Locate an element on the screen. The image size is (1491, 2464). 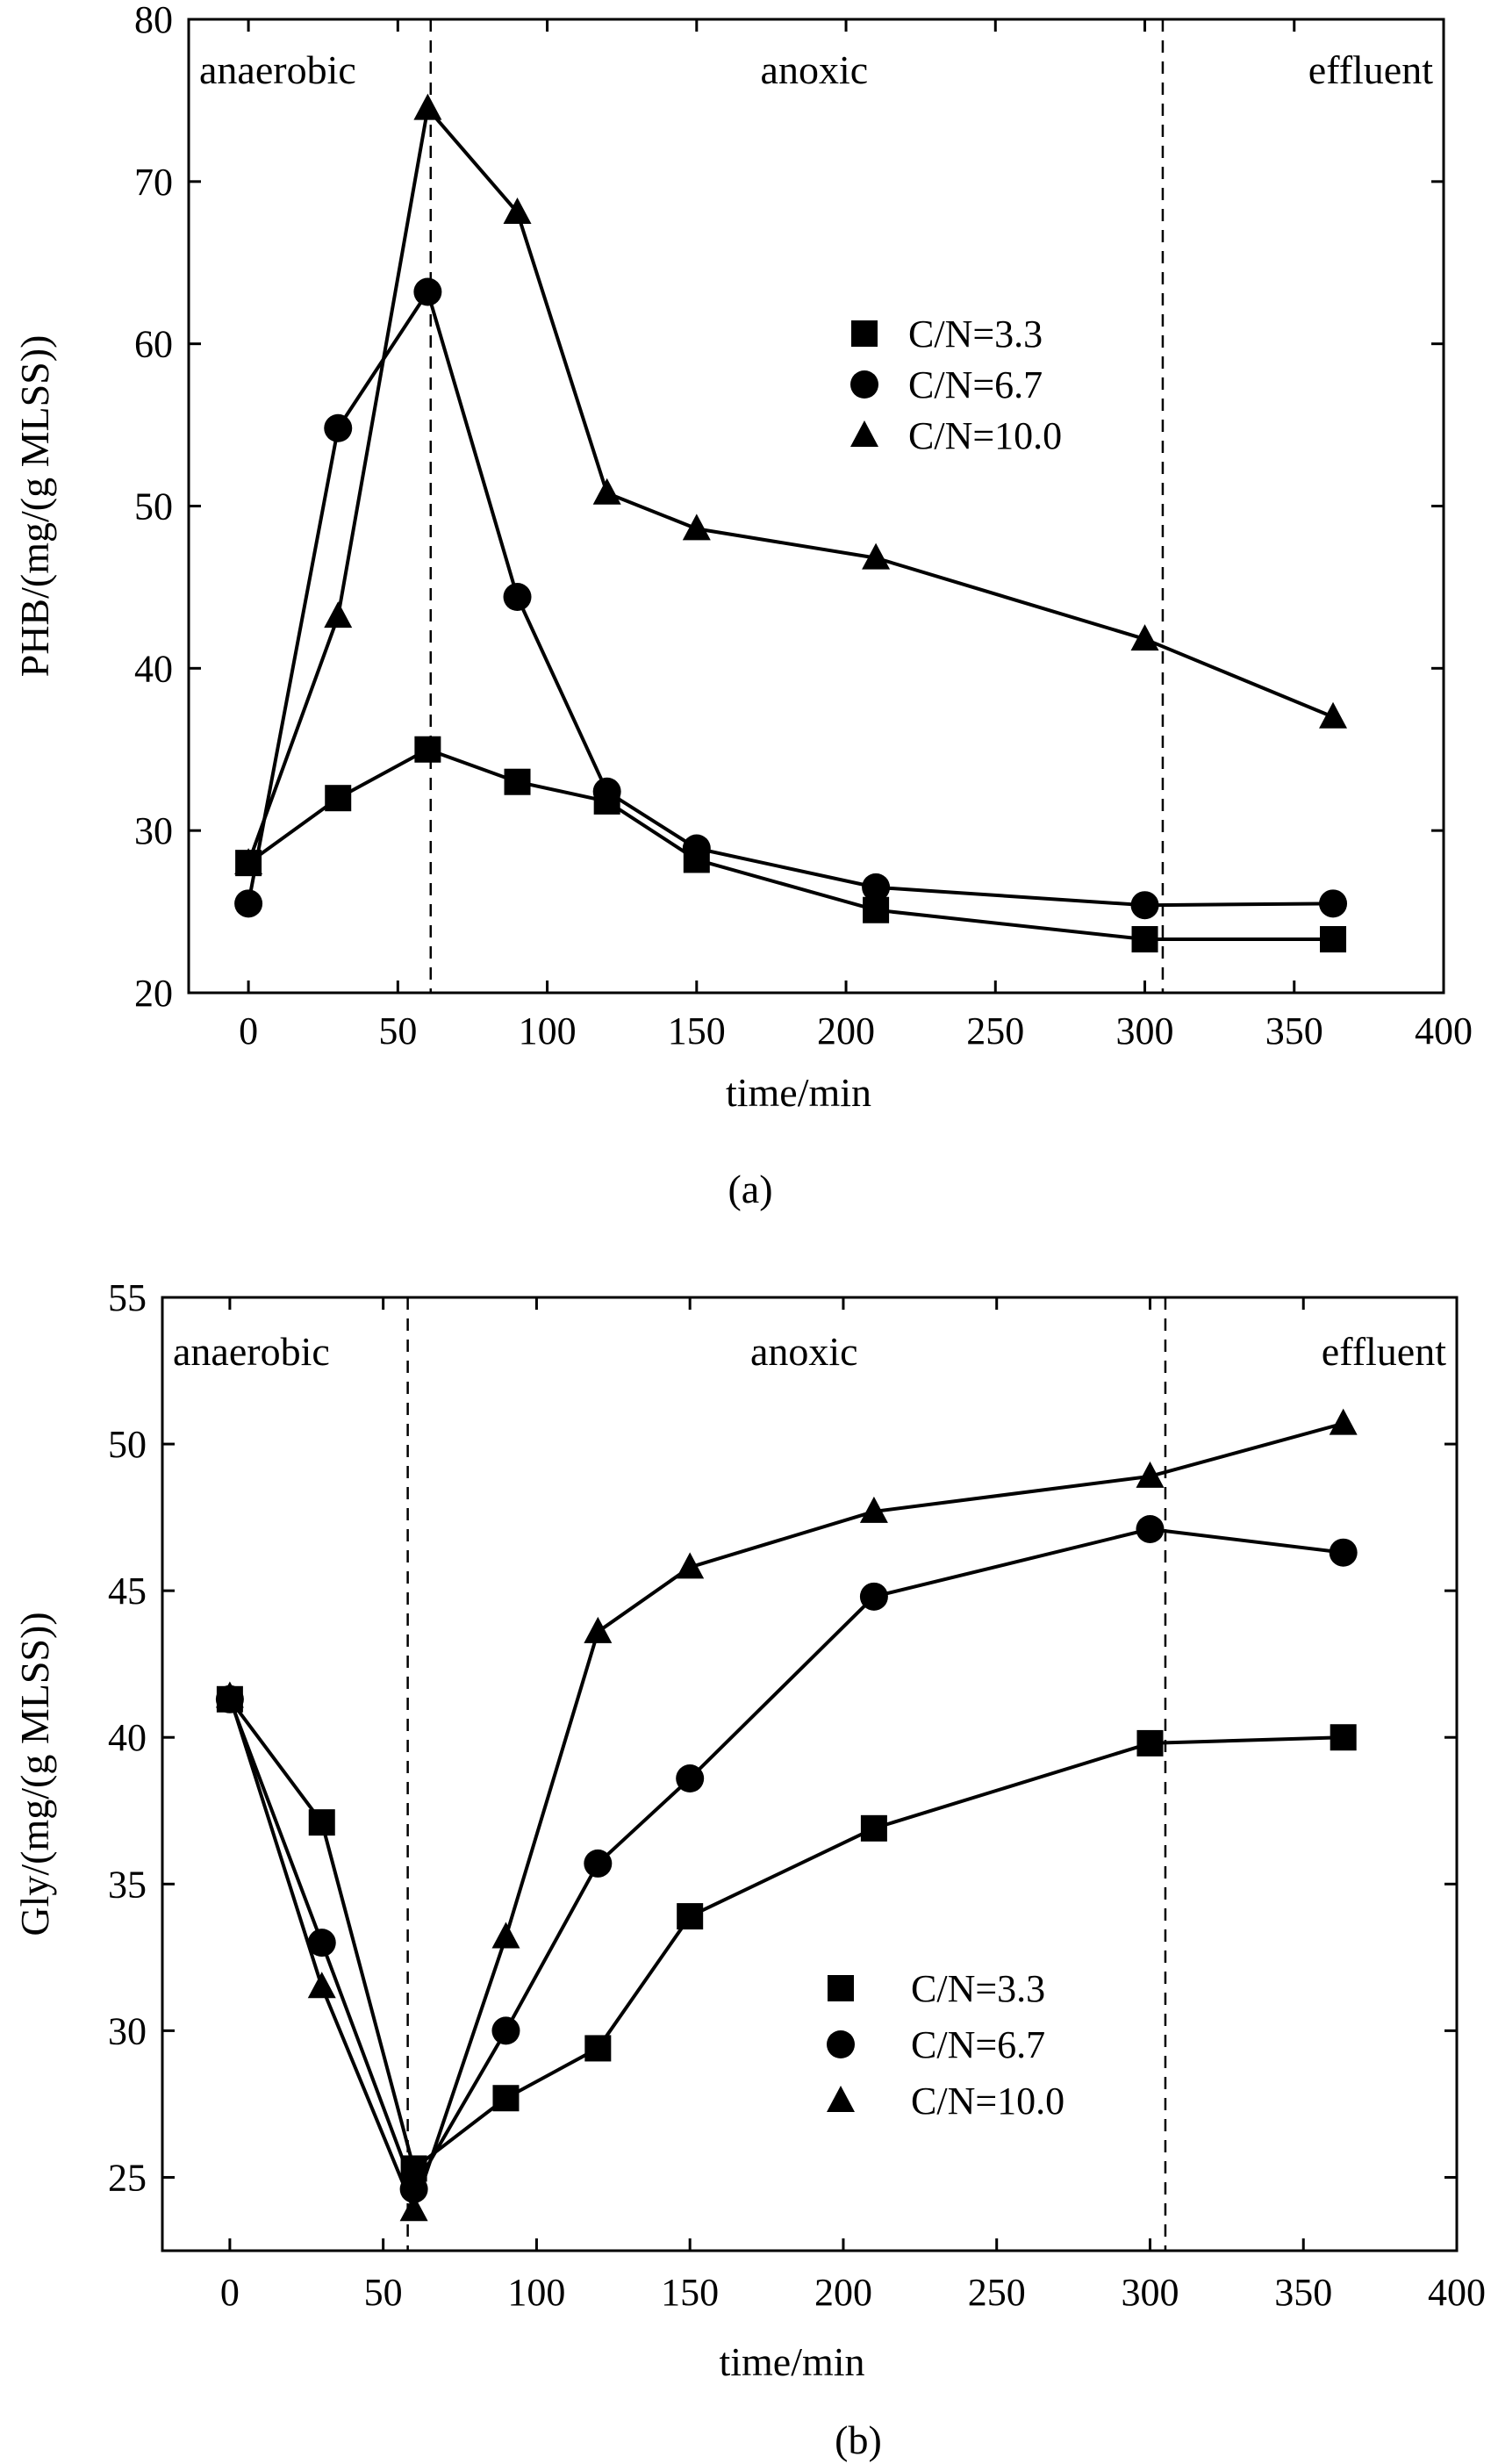
y-tick-label: 70 is located at coordinates (153, 182).